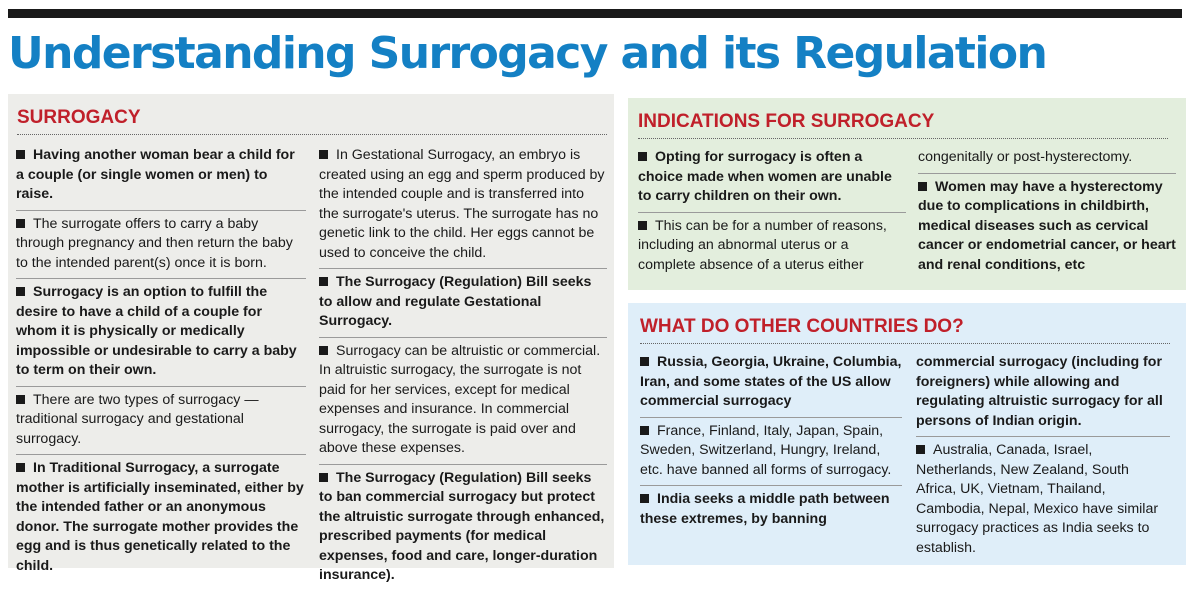  Describe the element at coordinates (595, 13) in the screenshot. I see `top-rule` at that location.